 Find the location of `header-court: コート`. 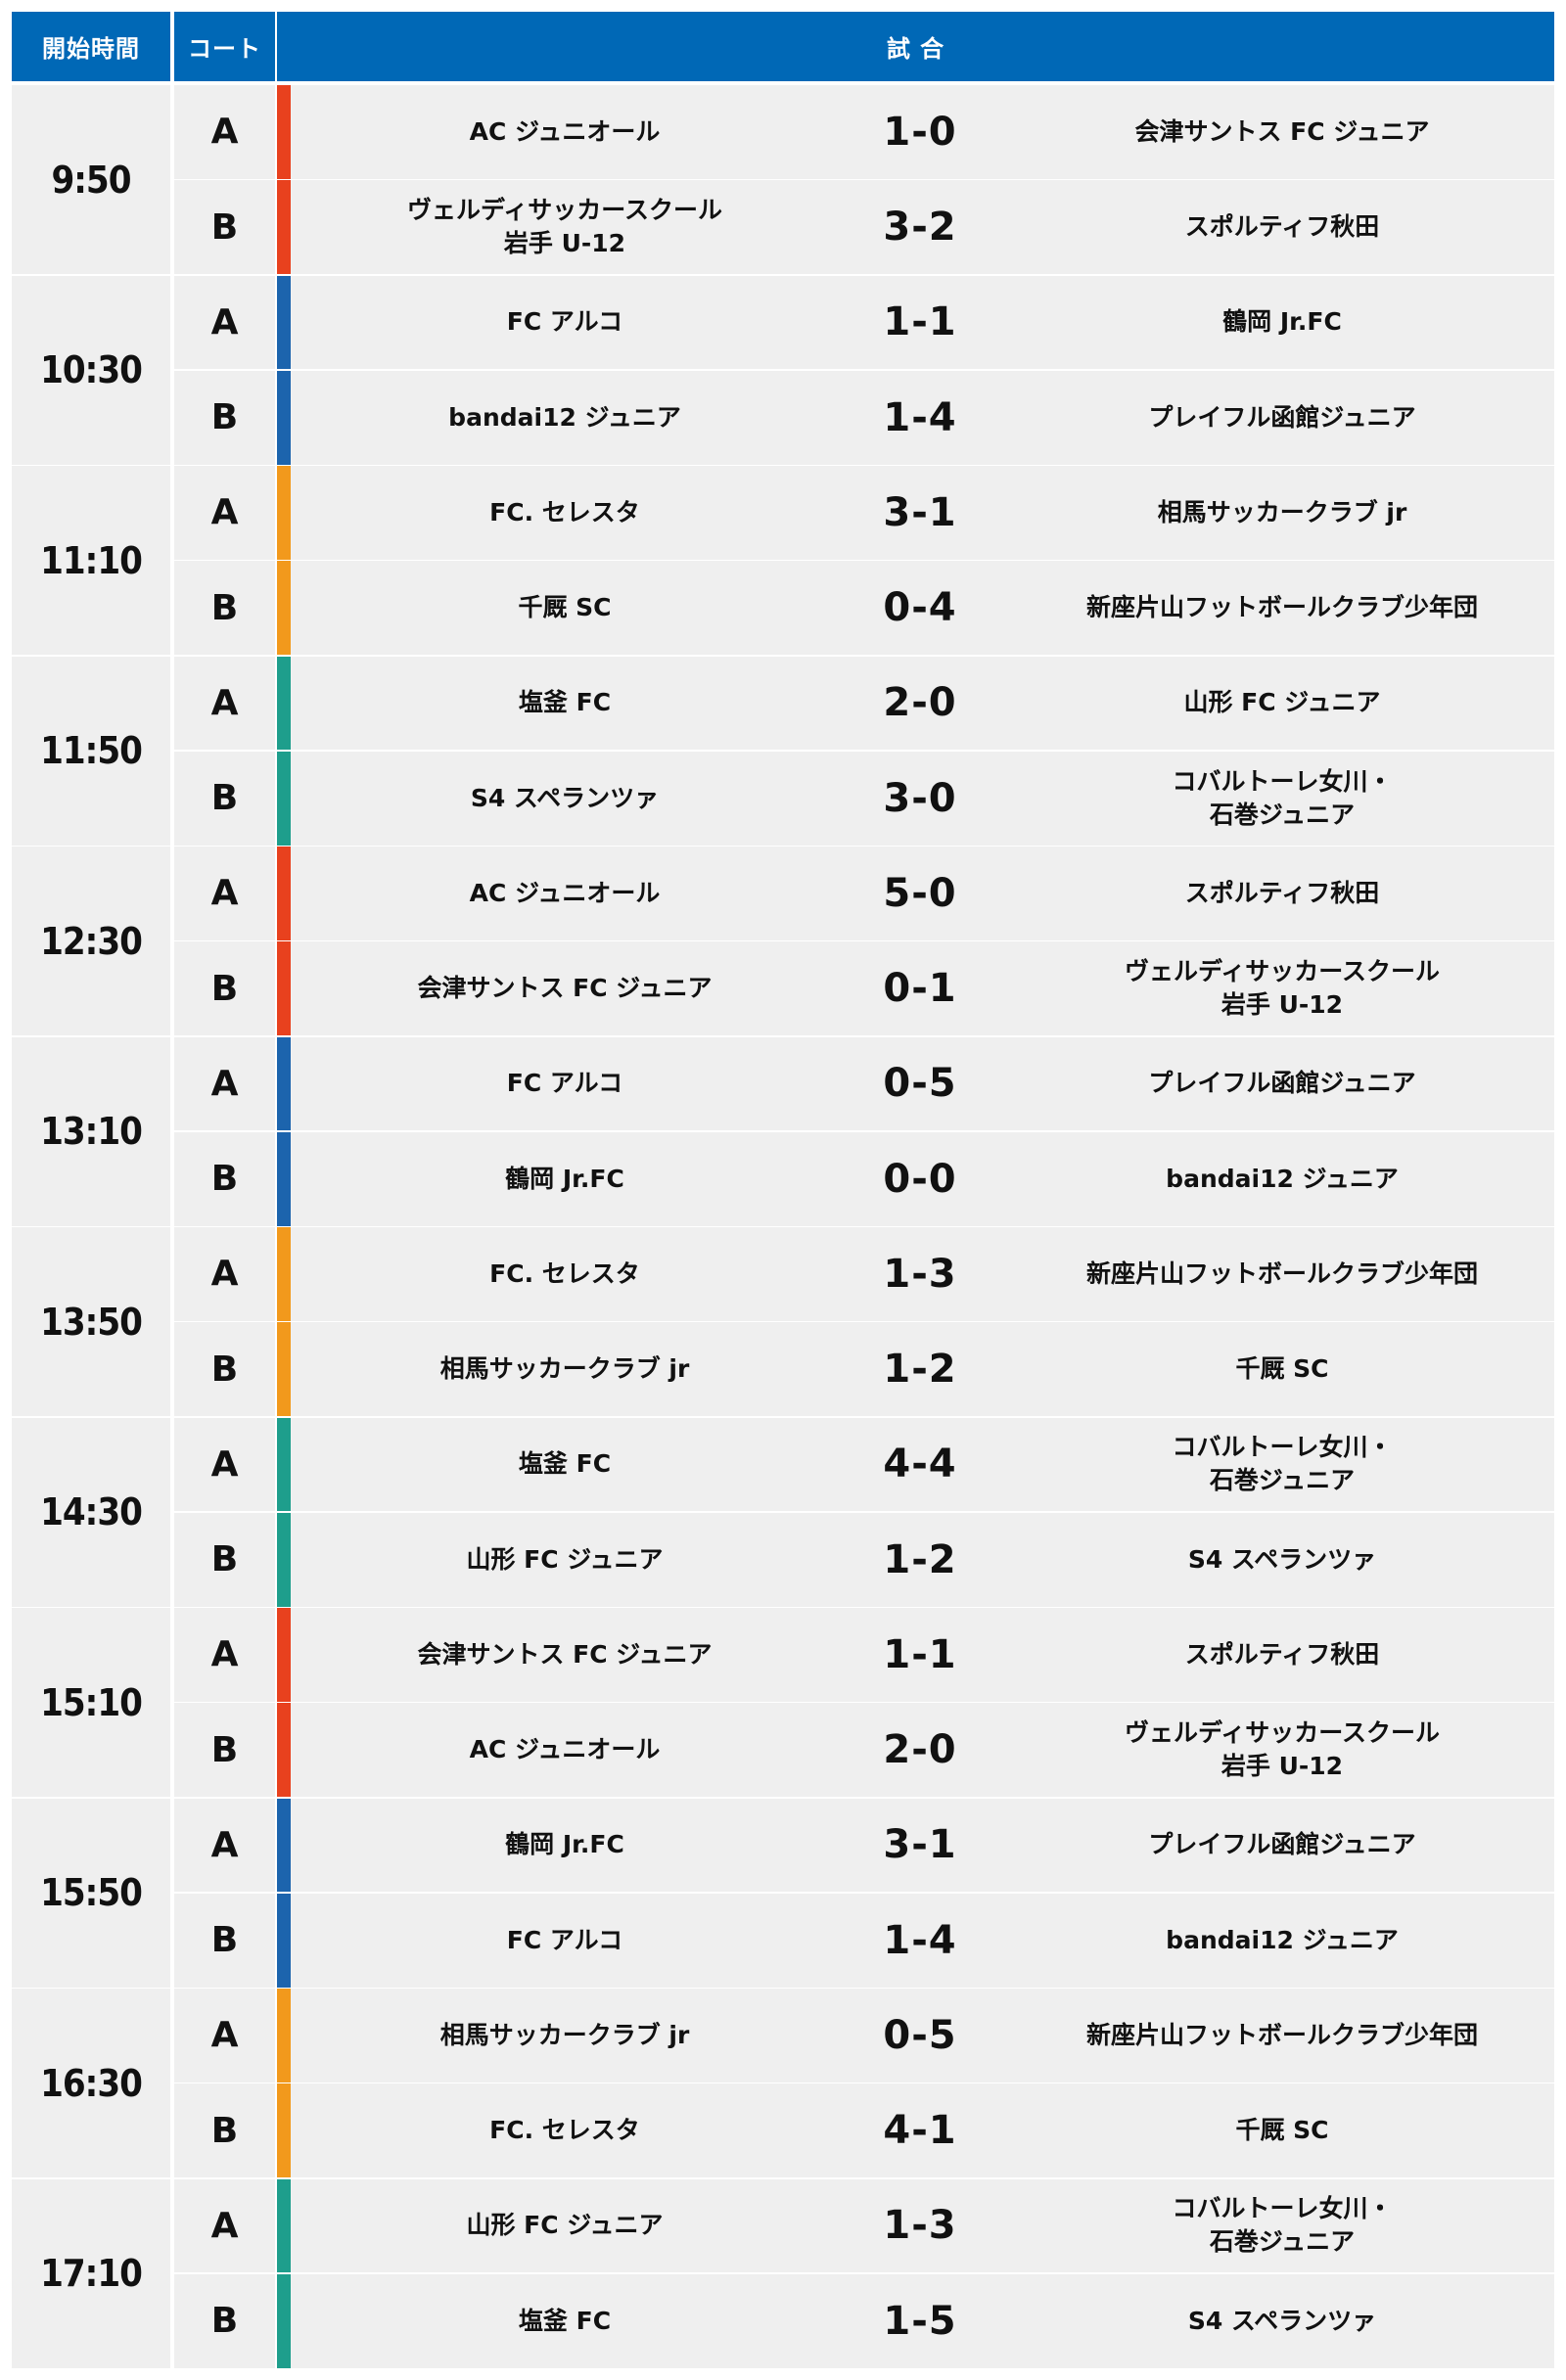

header-court: コート is located at coordinates (225, 46).